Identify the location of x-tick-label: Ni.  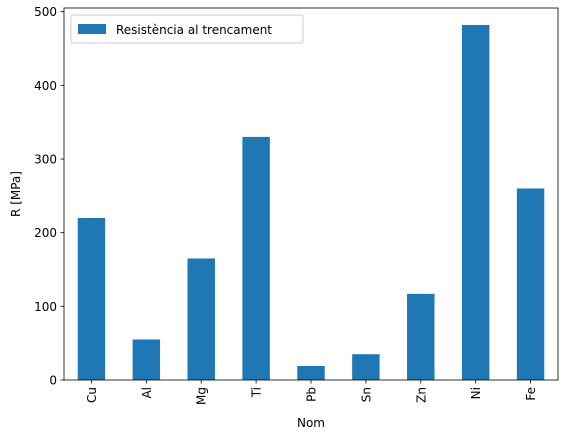
(476, 393).